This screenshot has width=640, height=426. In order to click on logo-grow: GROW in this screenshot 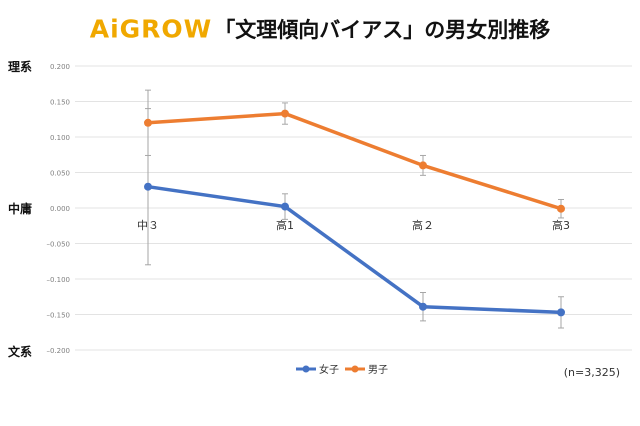, I will do `click(166, 29)`.